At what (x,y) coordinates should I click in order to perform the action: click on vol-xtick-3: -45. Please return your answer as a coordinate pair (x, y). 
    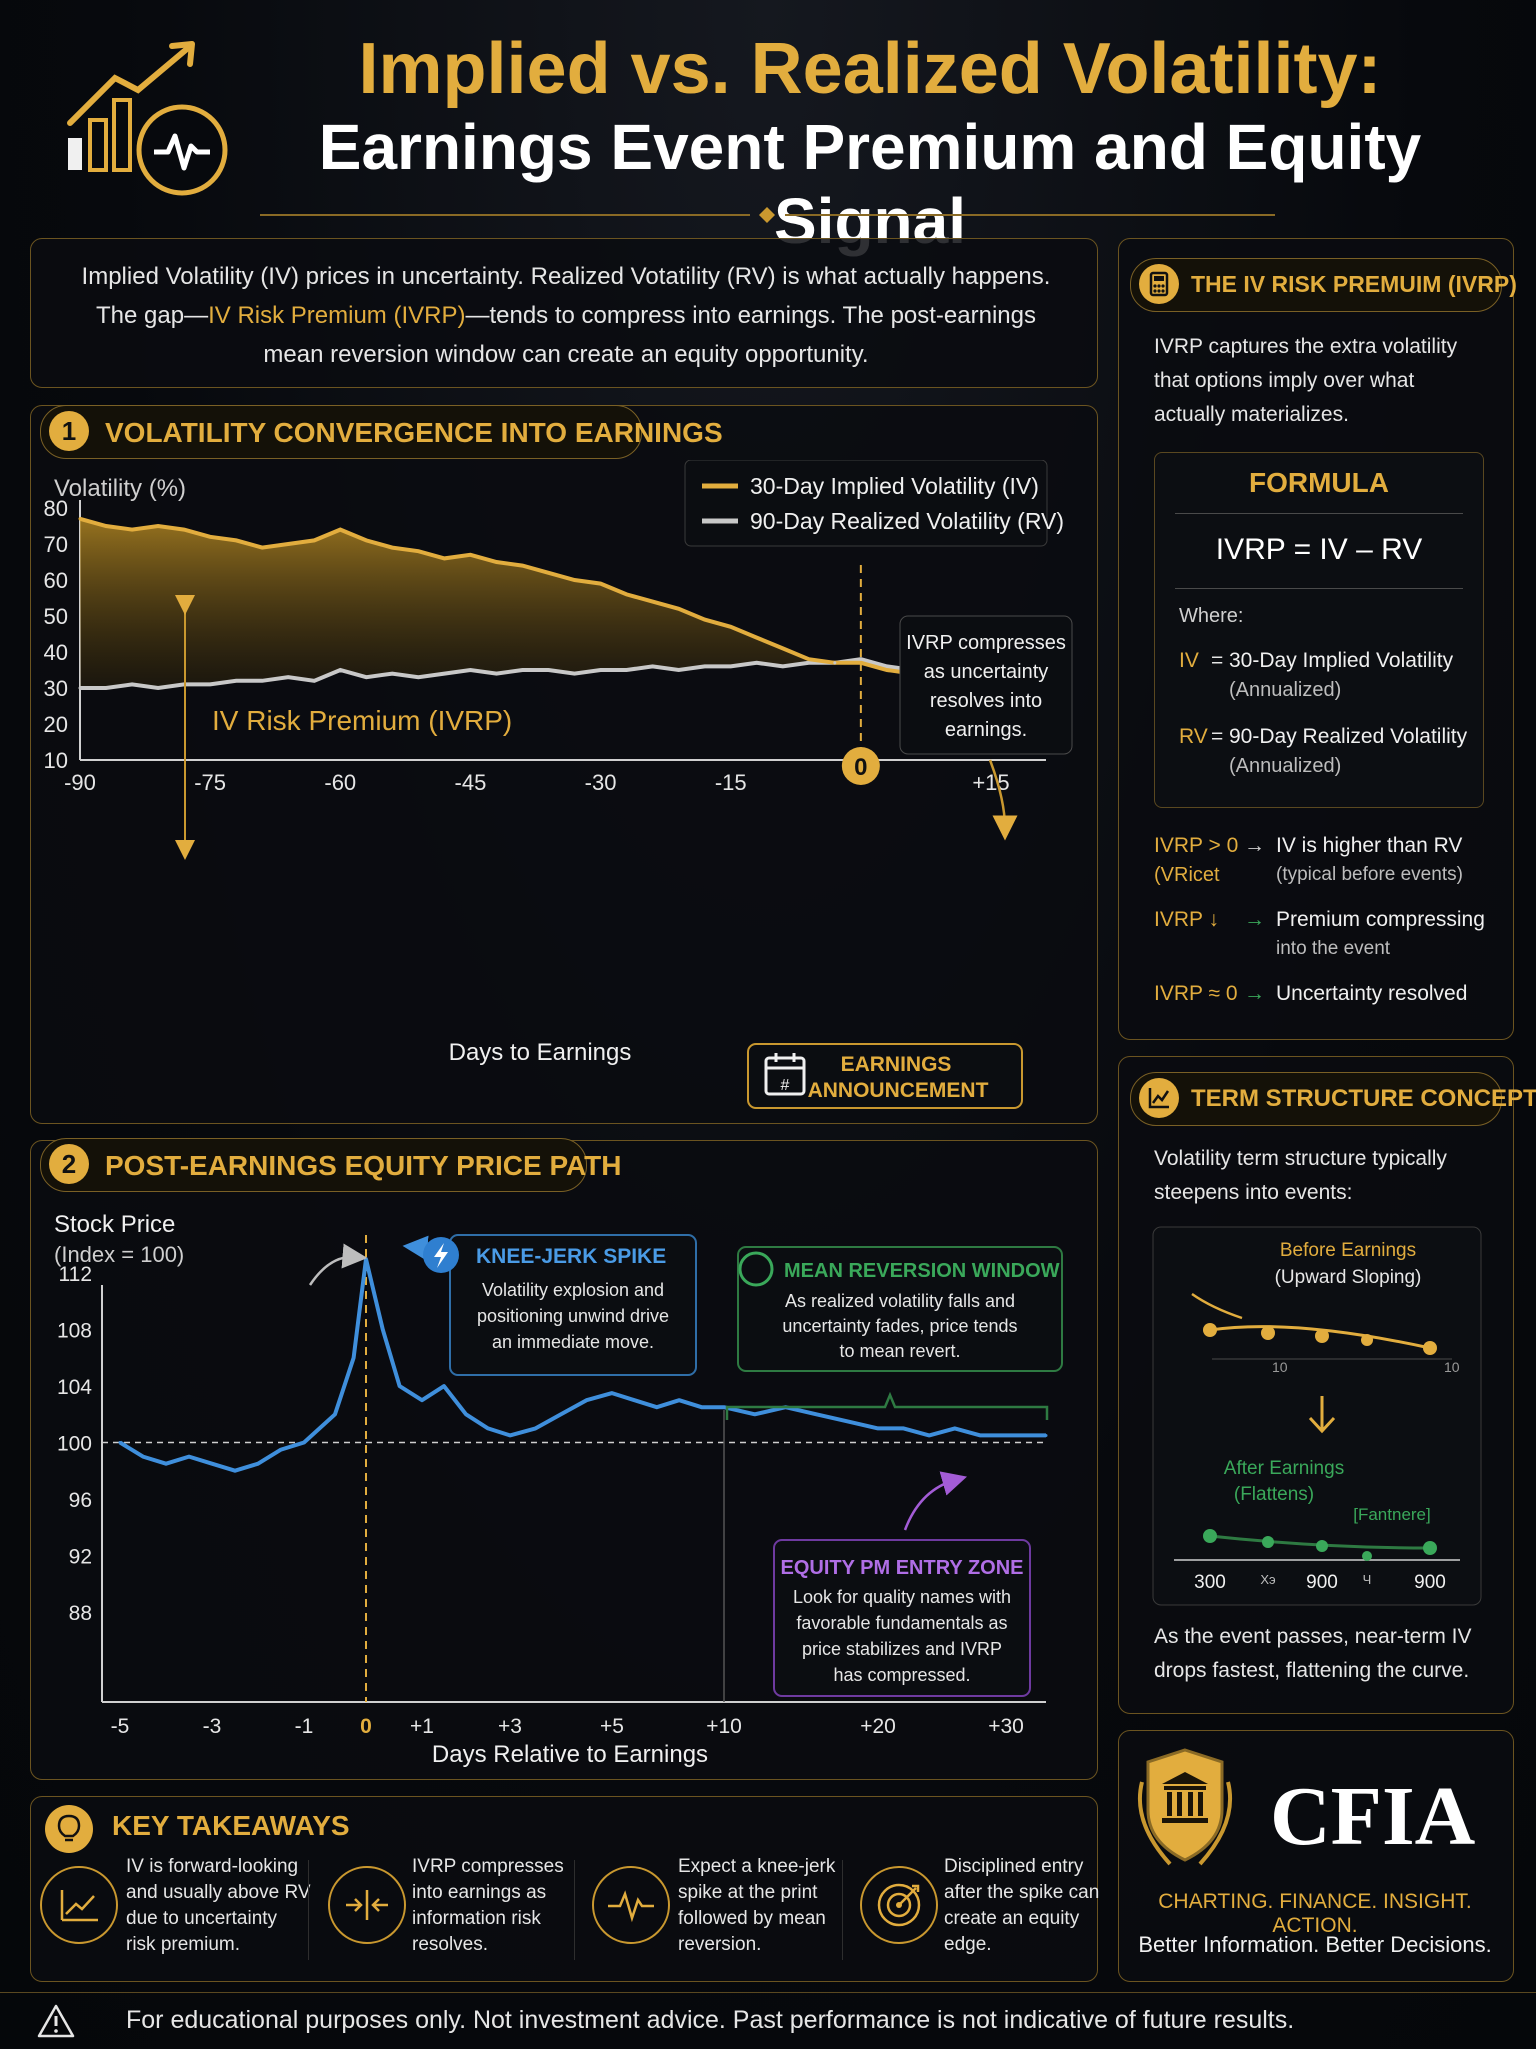
    Looking at the image, I should click on (471, 782).